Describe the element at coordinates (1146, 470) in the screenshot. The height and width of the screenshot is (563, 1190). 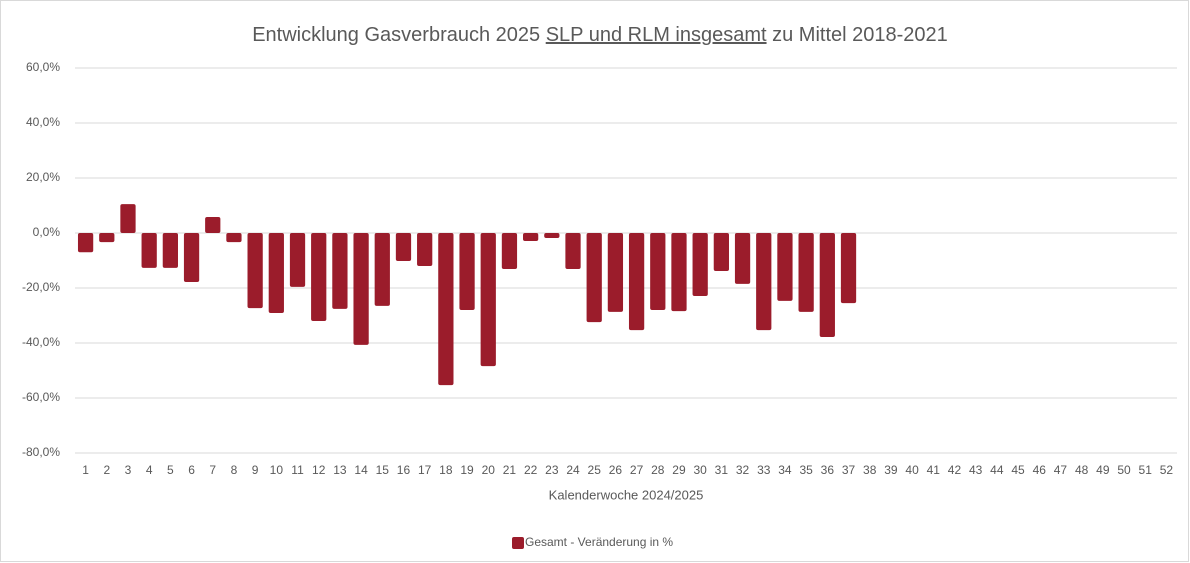
I see `x-tick-label: 51` at that location.